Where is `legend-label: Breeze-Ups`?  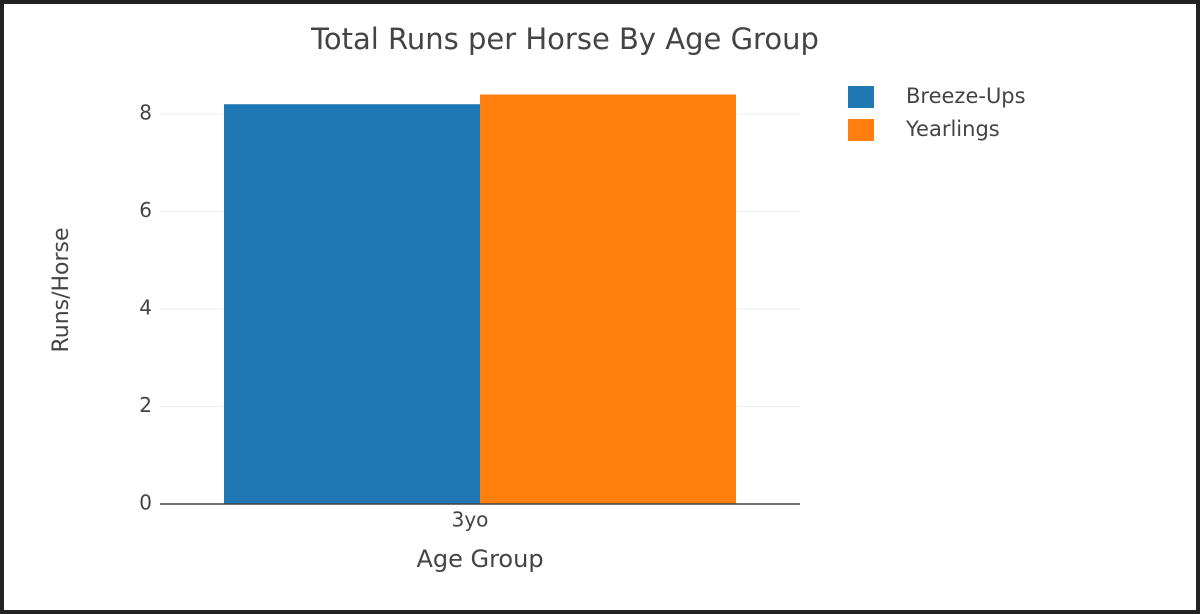 legend-label: Breeze-Ups is located at coordinates (966, 96).